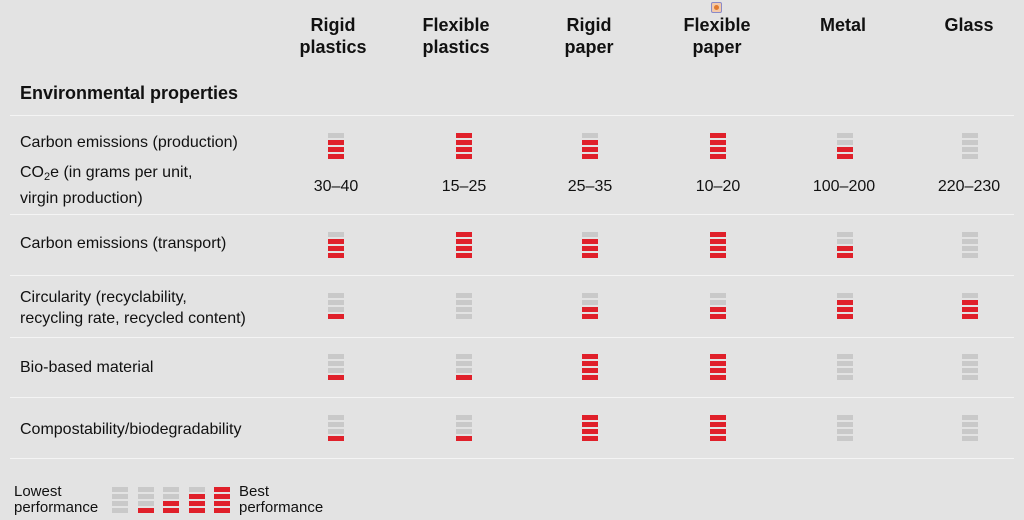  Describe the element at coordinates (456, 36) in the screenshot. I see `column-header-flexible-plastics: Flexible plastics` at that location.